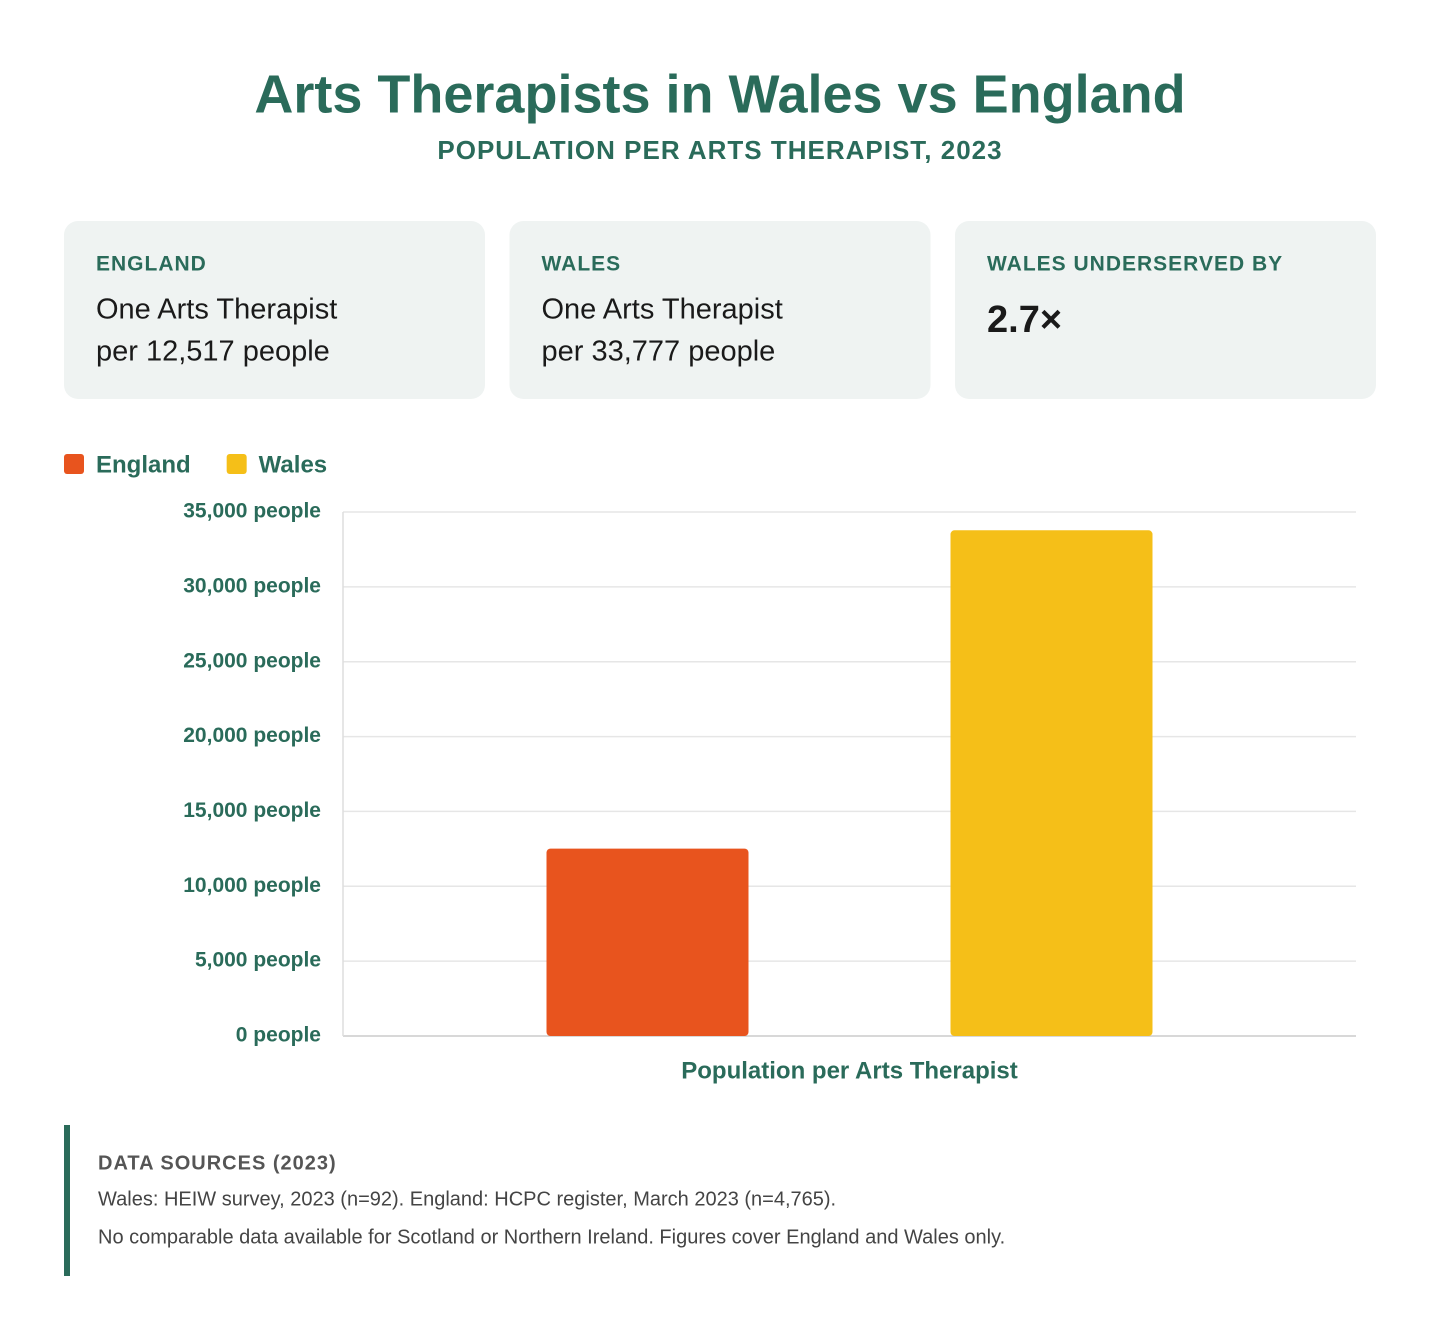 Image resolution: width=1440 pixels, height=1340 pixels. Describe the element at coordinates (151, 264) in the screenshot. I see `card-label: ENGLAND` at that location.